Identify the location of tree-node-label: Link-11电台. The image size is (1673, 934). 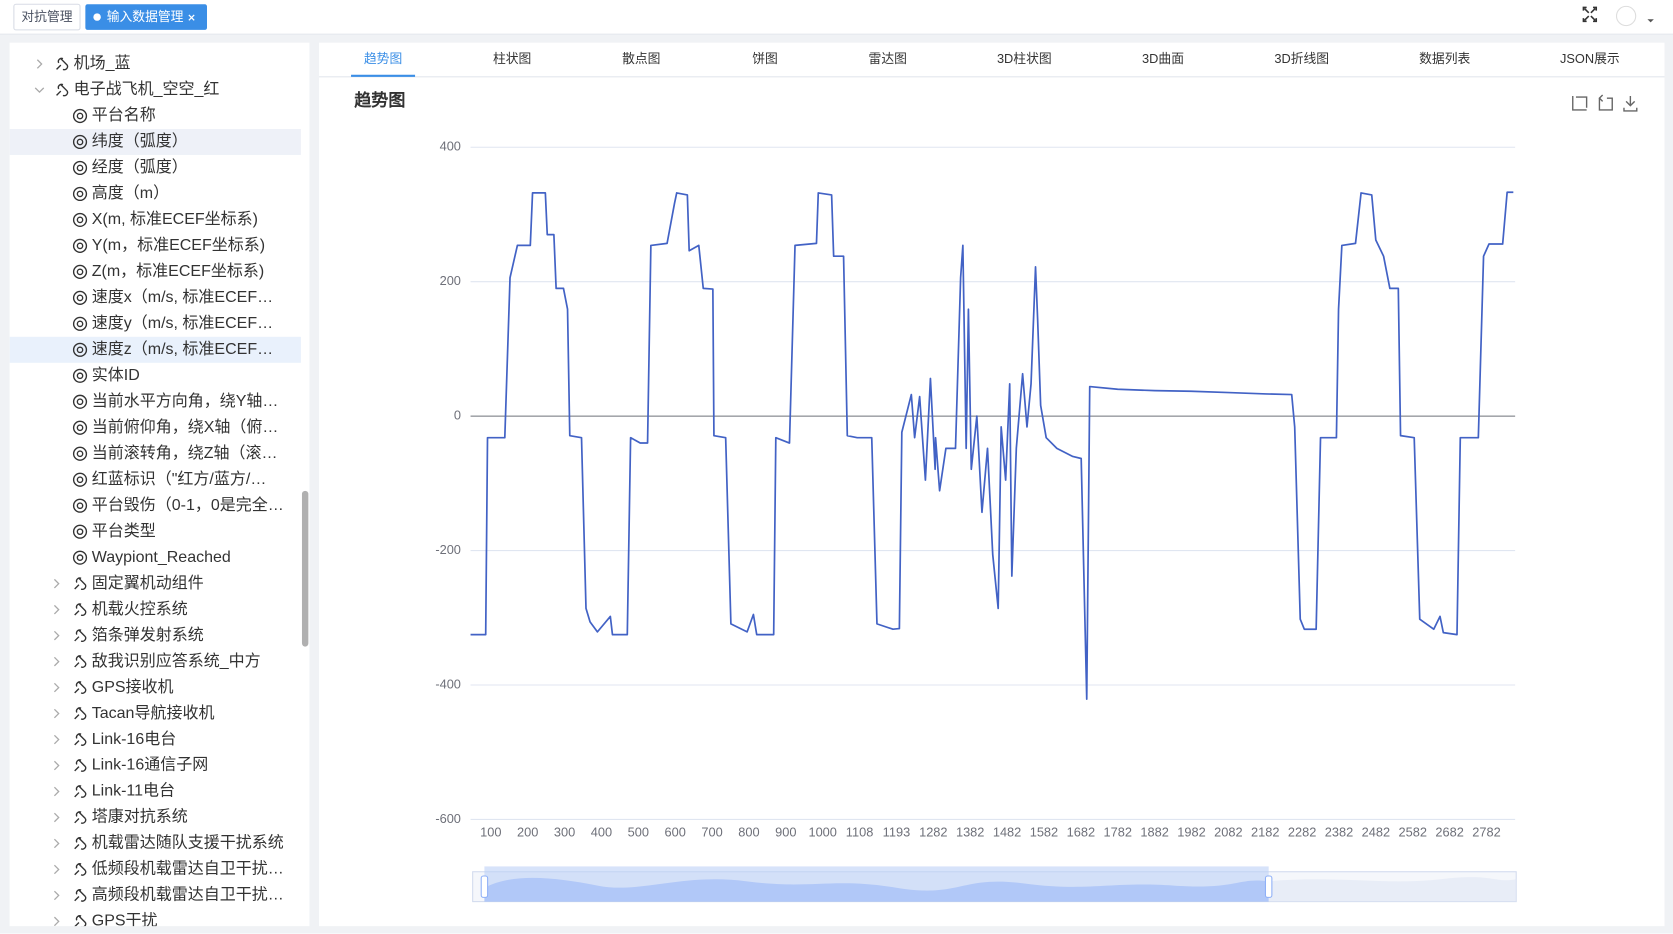
(133, 791).